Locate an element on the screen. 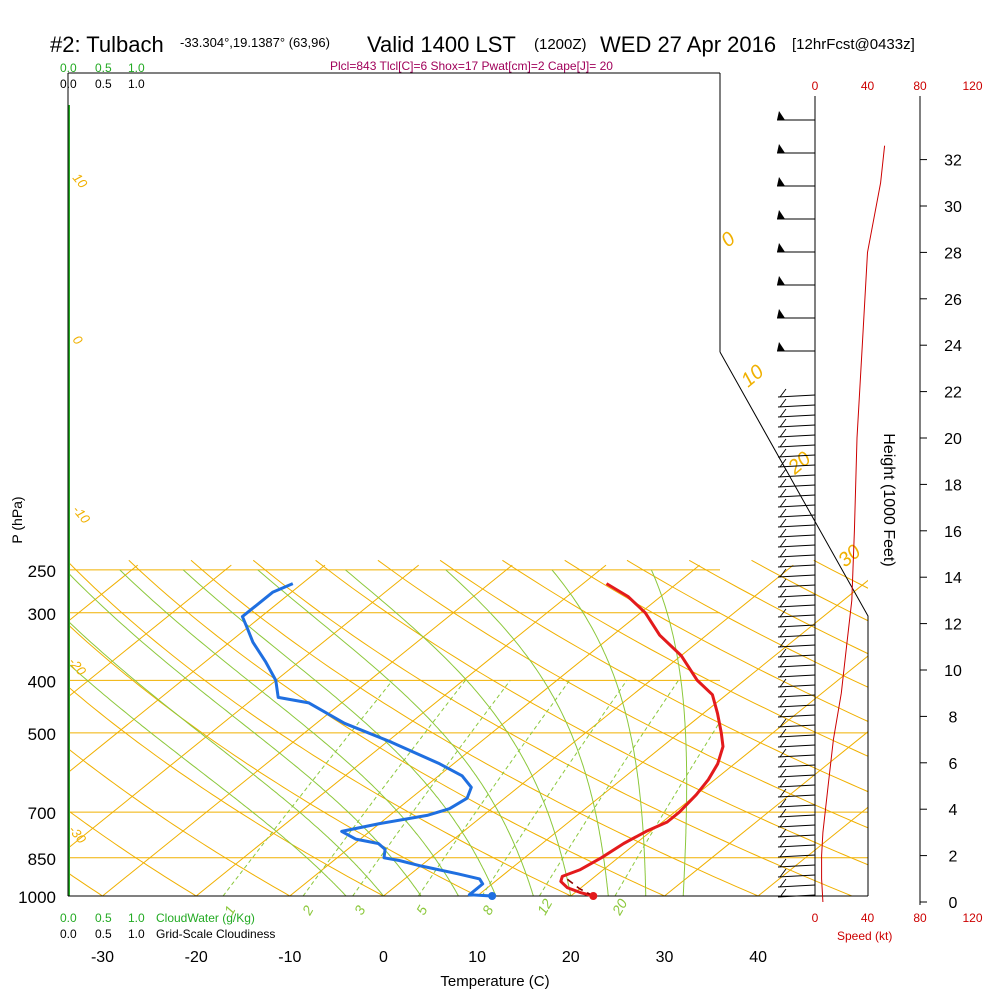 Image resolution: width=1000 pixels, height=1000 pixels. cloudiness-tick-0-bottom: 0.0 is located at coordinates (68, 934).